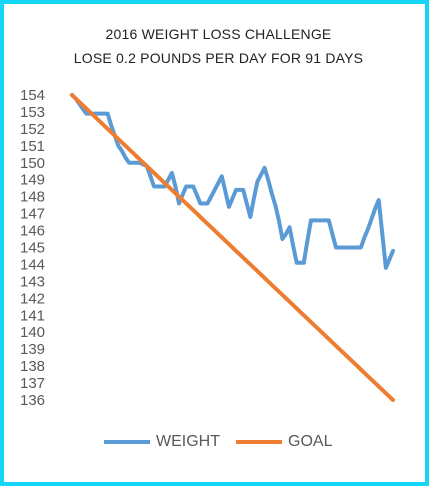  What do you see at coordinates (32, 197) in the screenshot?
I see `y-tick-label: 148` at bounding box center [32, 197].